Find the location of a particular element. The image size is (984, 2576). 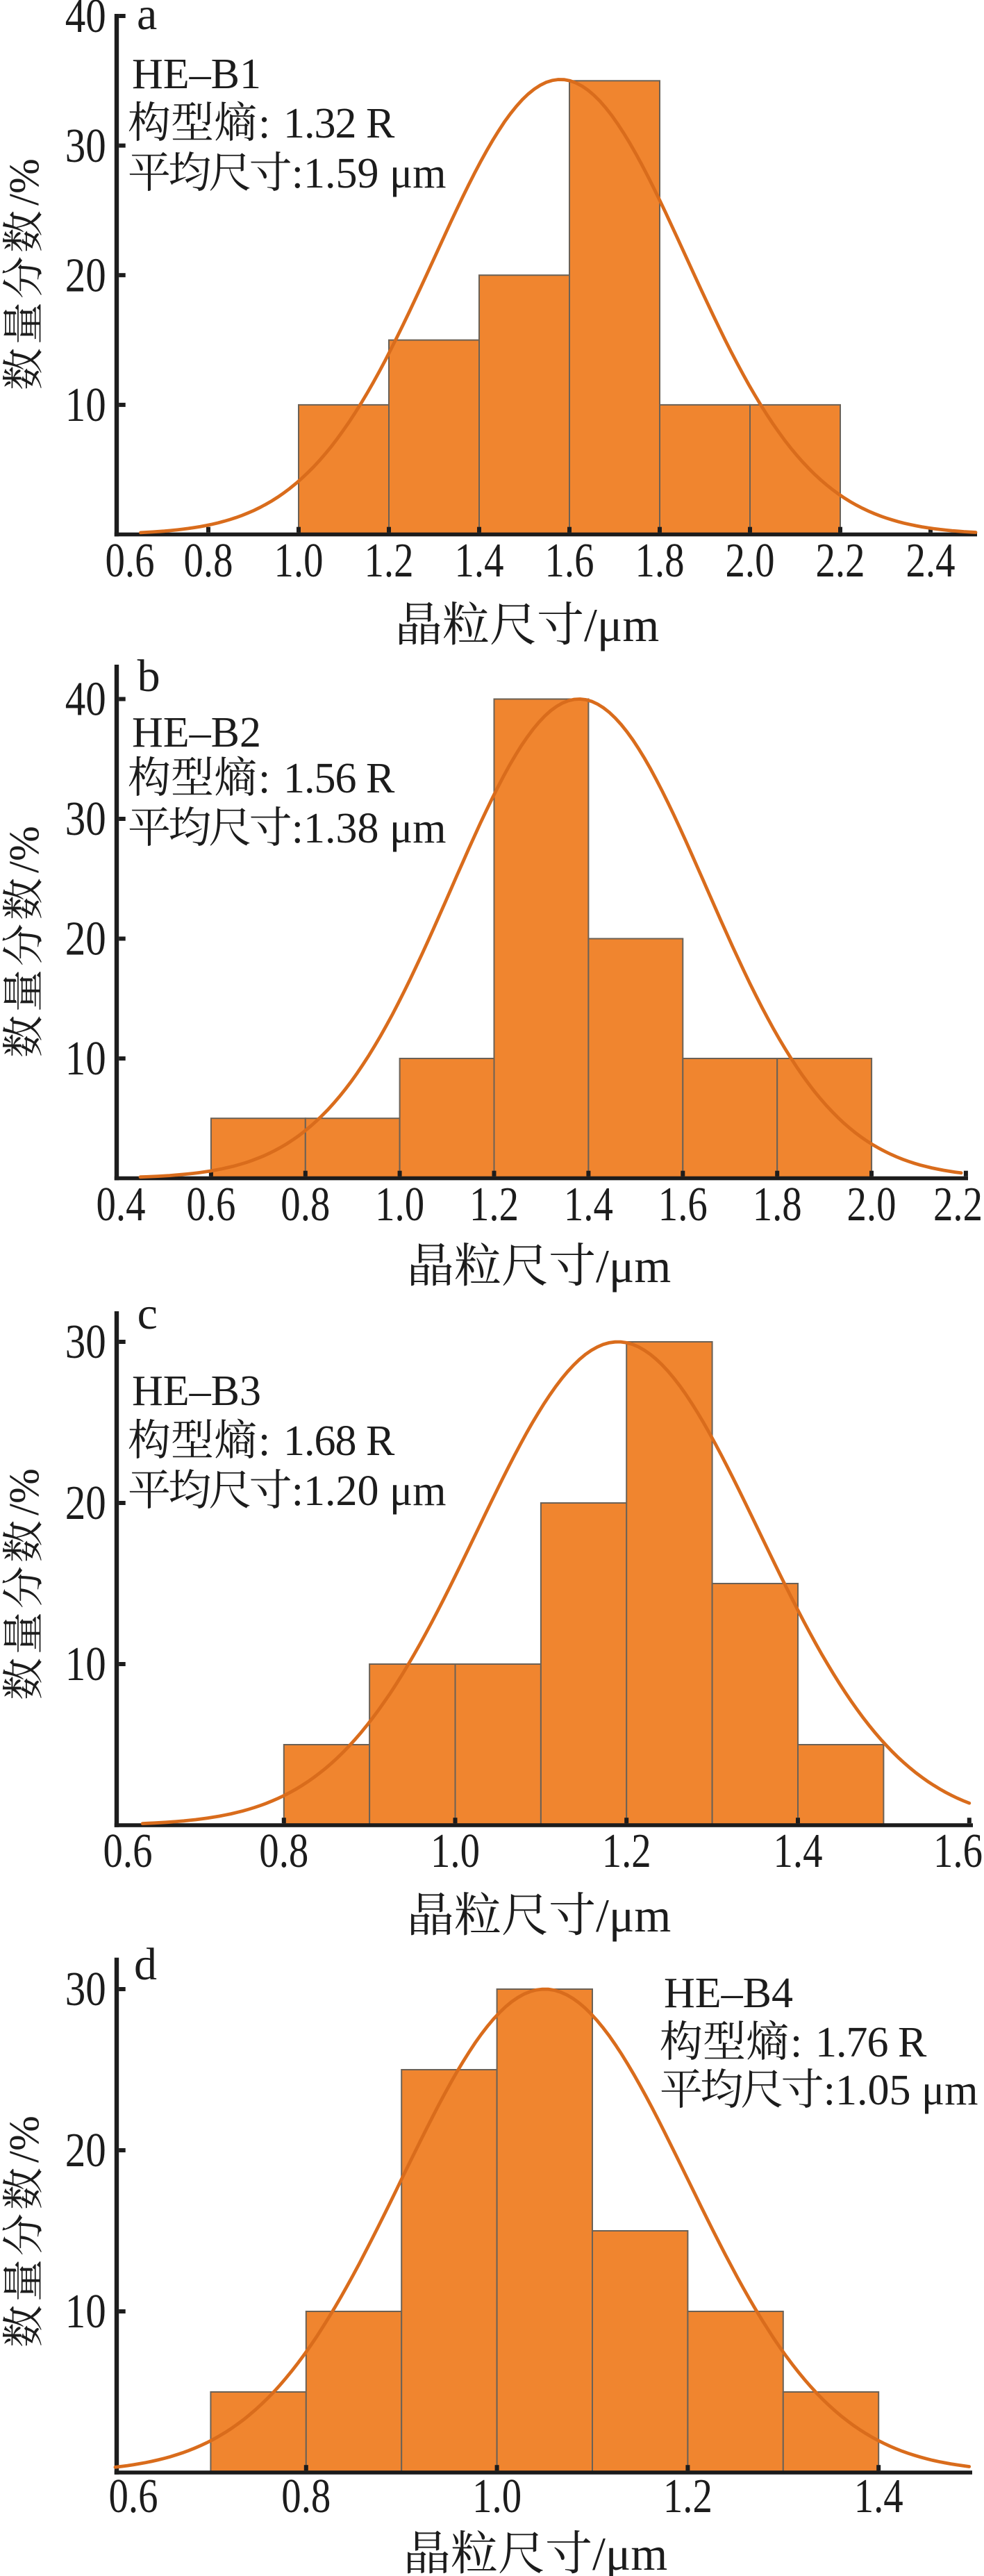

svg-text: HE–B4 is located at coordinates (728, 1993).